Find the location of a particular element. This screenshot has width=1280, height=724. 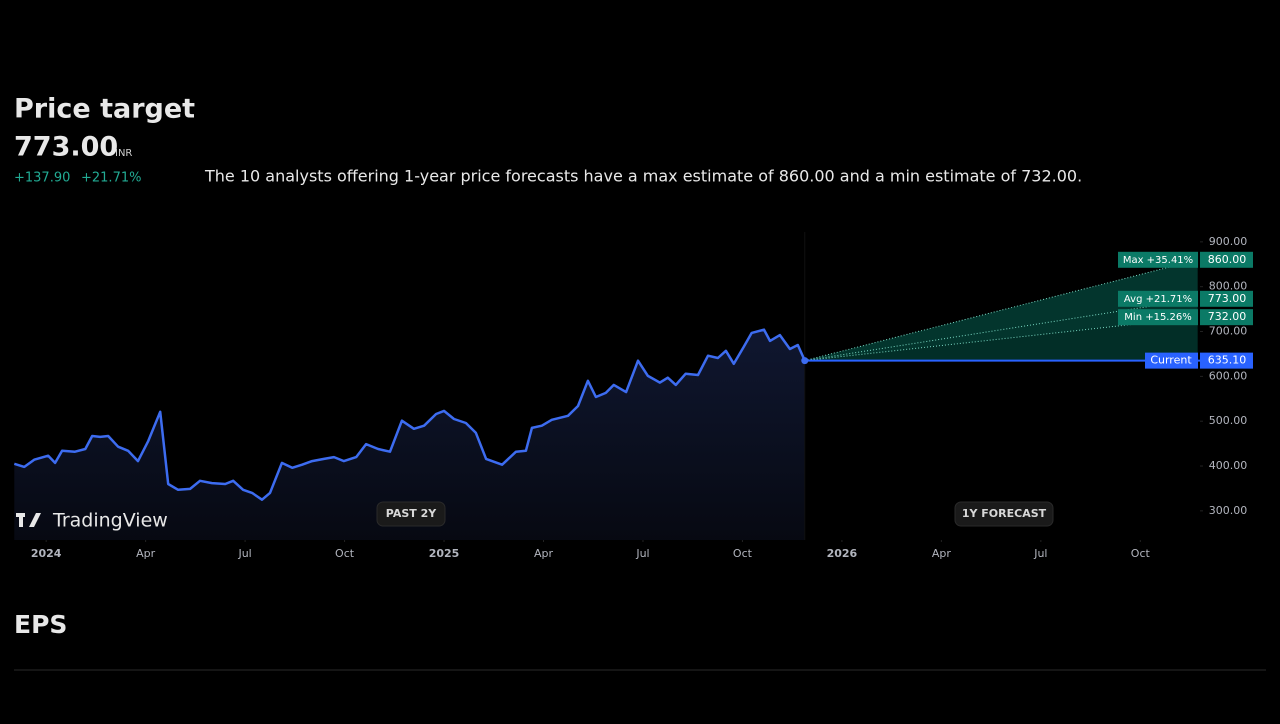

badge-label: 1Y FORECAST is located at coordinates (1004, 513).